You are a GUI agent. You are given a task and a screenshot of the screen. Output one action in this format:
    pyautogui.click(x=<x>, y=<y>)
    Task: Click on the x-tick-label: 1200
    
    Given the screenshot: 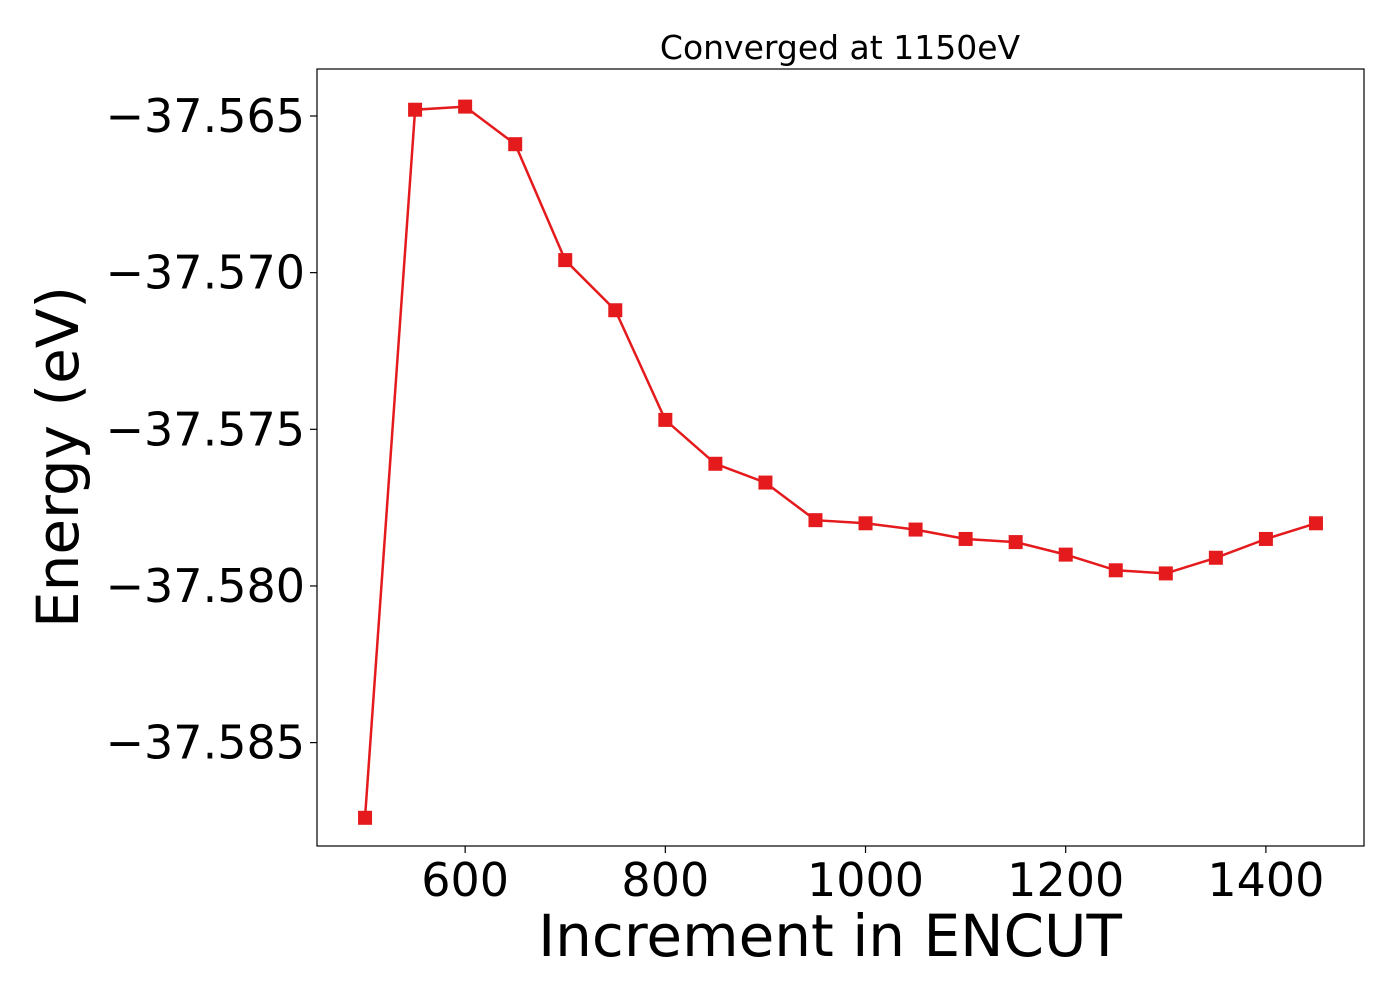 What is the action you would take?
    pyautogui.click(x=1065, y=880)
    